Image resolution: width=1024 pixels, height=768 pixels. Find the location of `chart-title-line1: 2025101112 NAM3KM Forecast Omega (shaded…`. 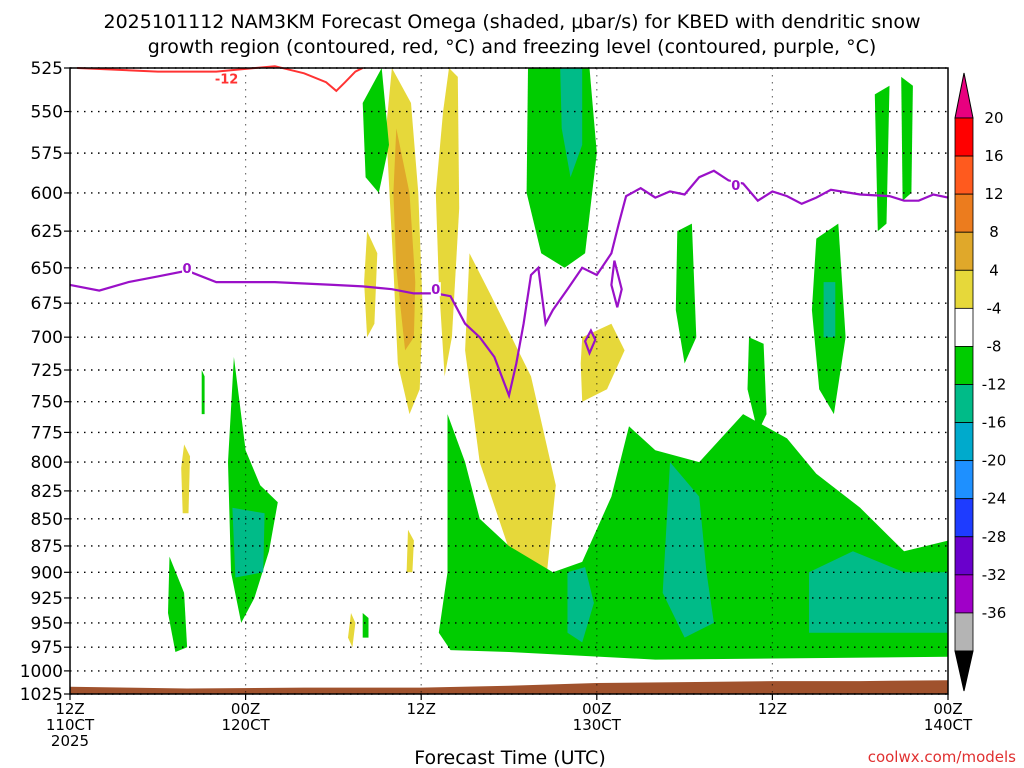

chart-title-line1: 2025101112 NAM3KM Forecast Omega (shaded… is located at coordinates (511, 22).